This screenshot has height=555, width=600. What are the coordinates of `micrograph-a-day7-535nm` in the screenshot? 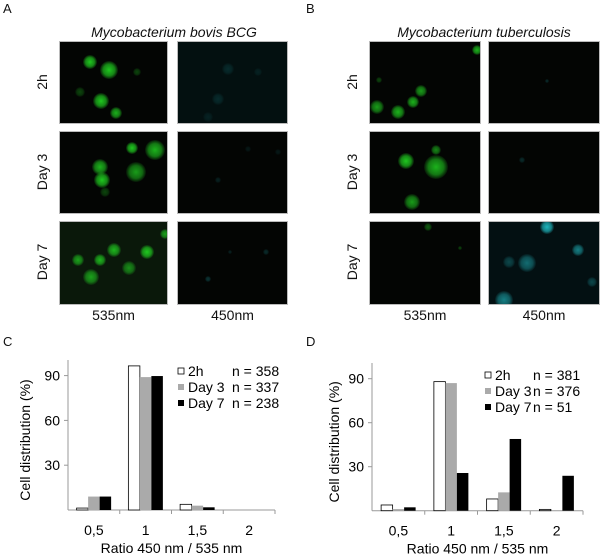 It's located at (113, 263).